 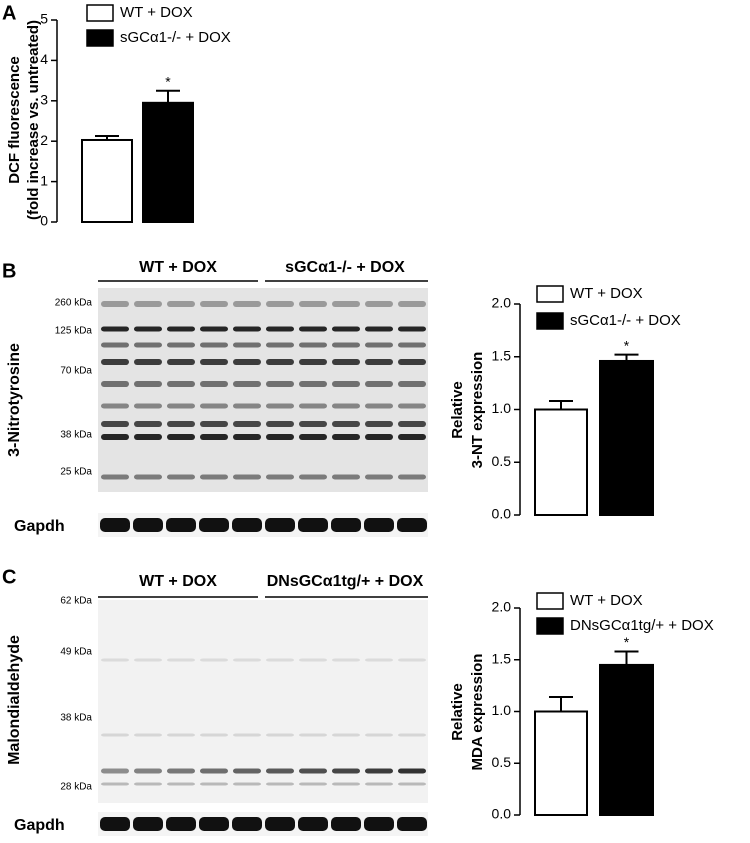 What do you see at coordinates (9, 13) in the screenshot?
I see `panel-label: A` at bounding box center [9, 13].